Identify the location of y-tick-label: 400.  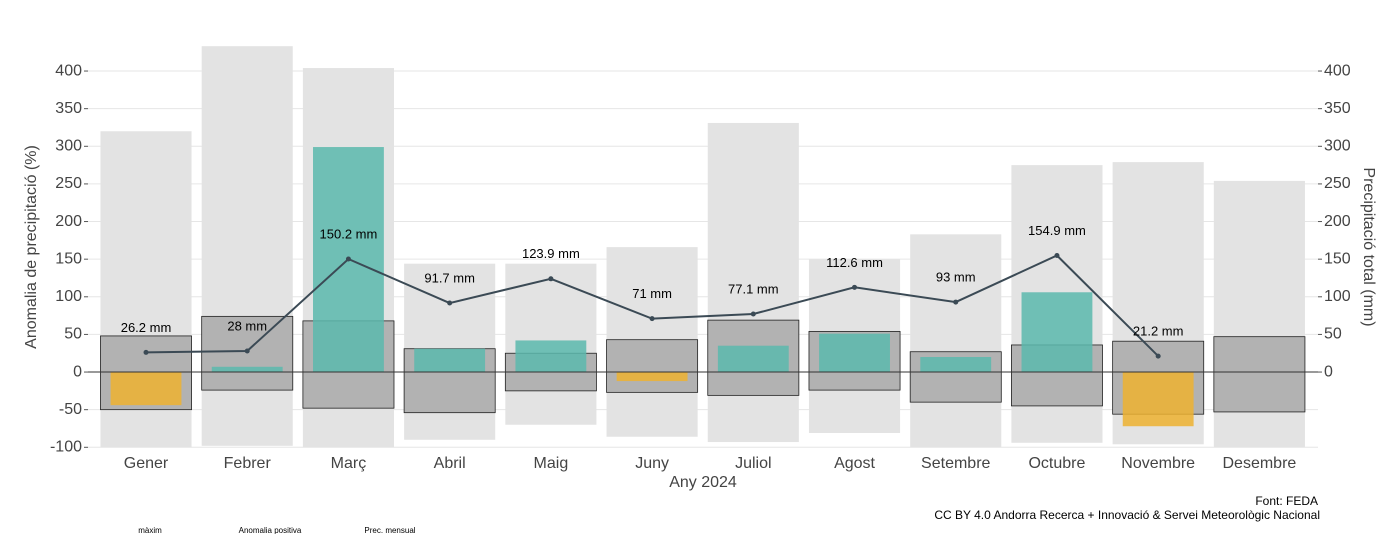
(68, 70).